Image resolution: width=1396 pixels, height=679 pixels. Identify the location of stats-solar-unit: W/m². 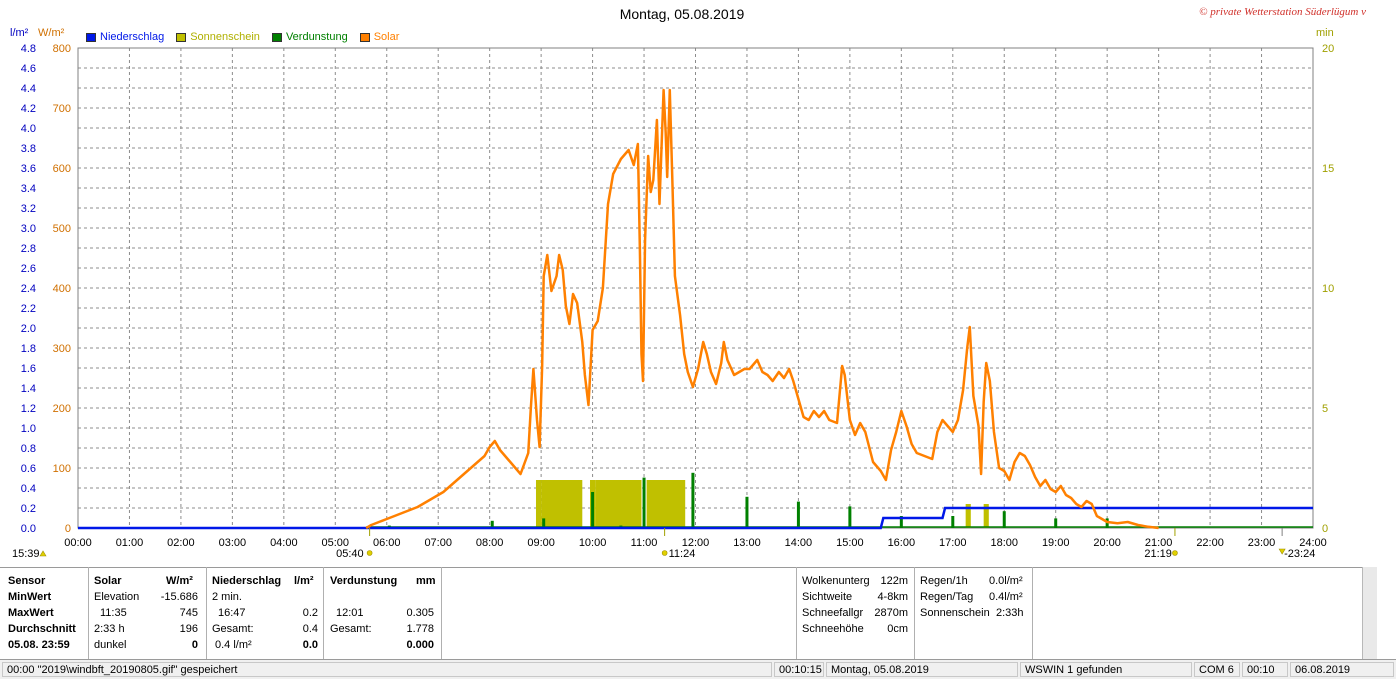
(179, 581).